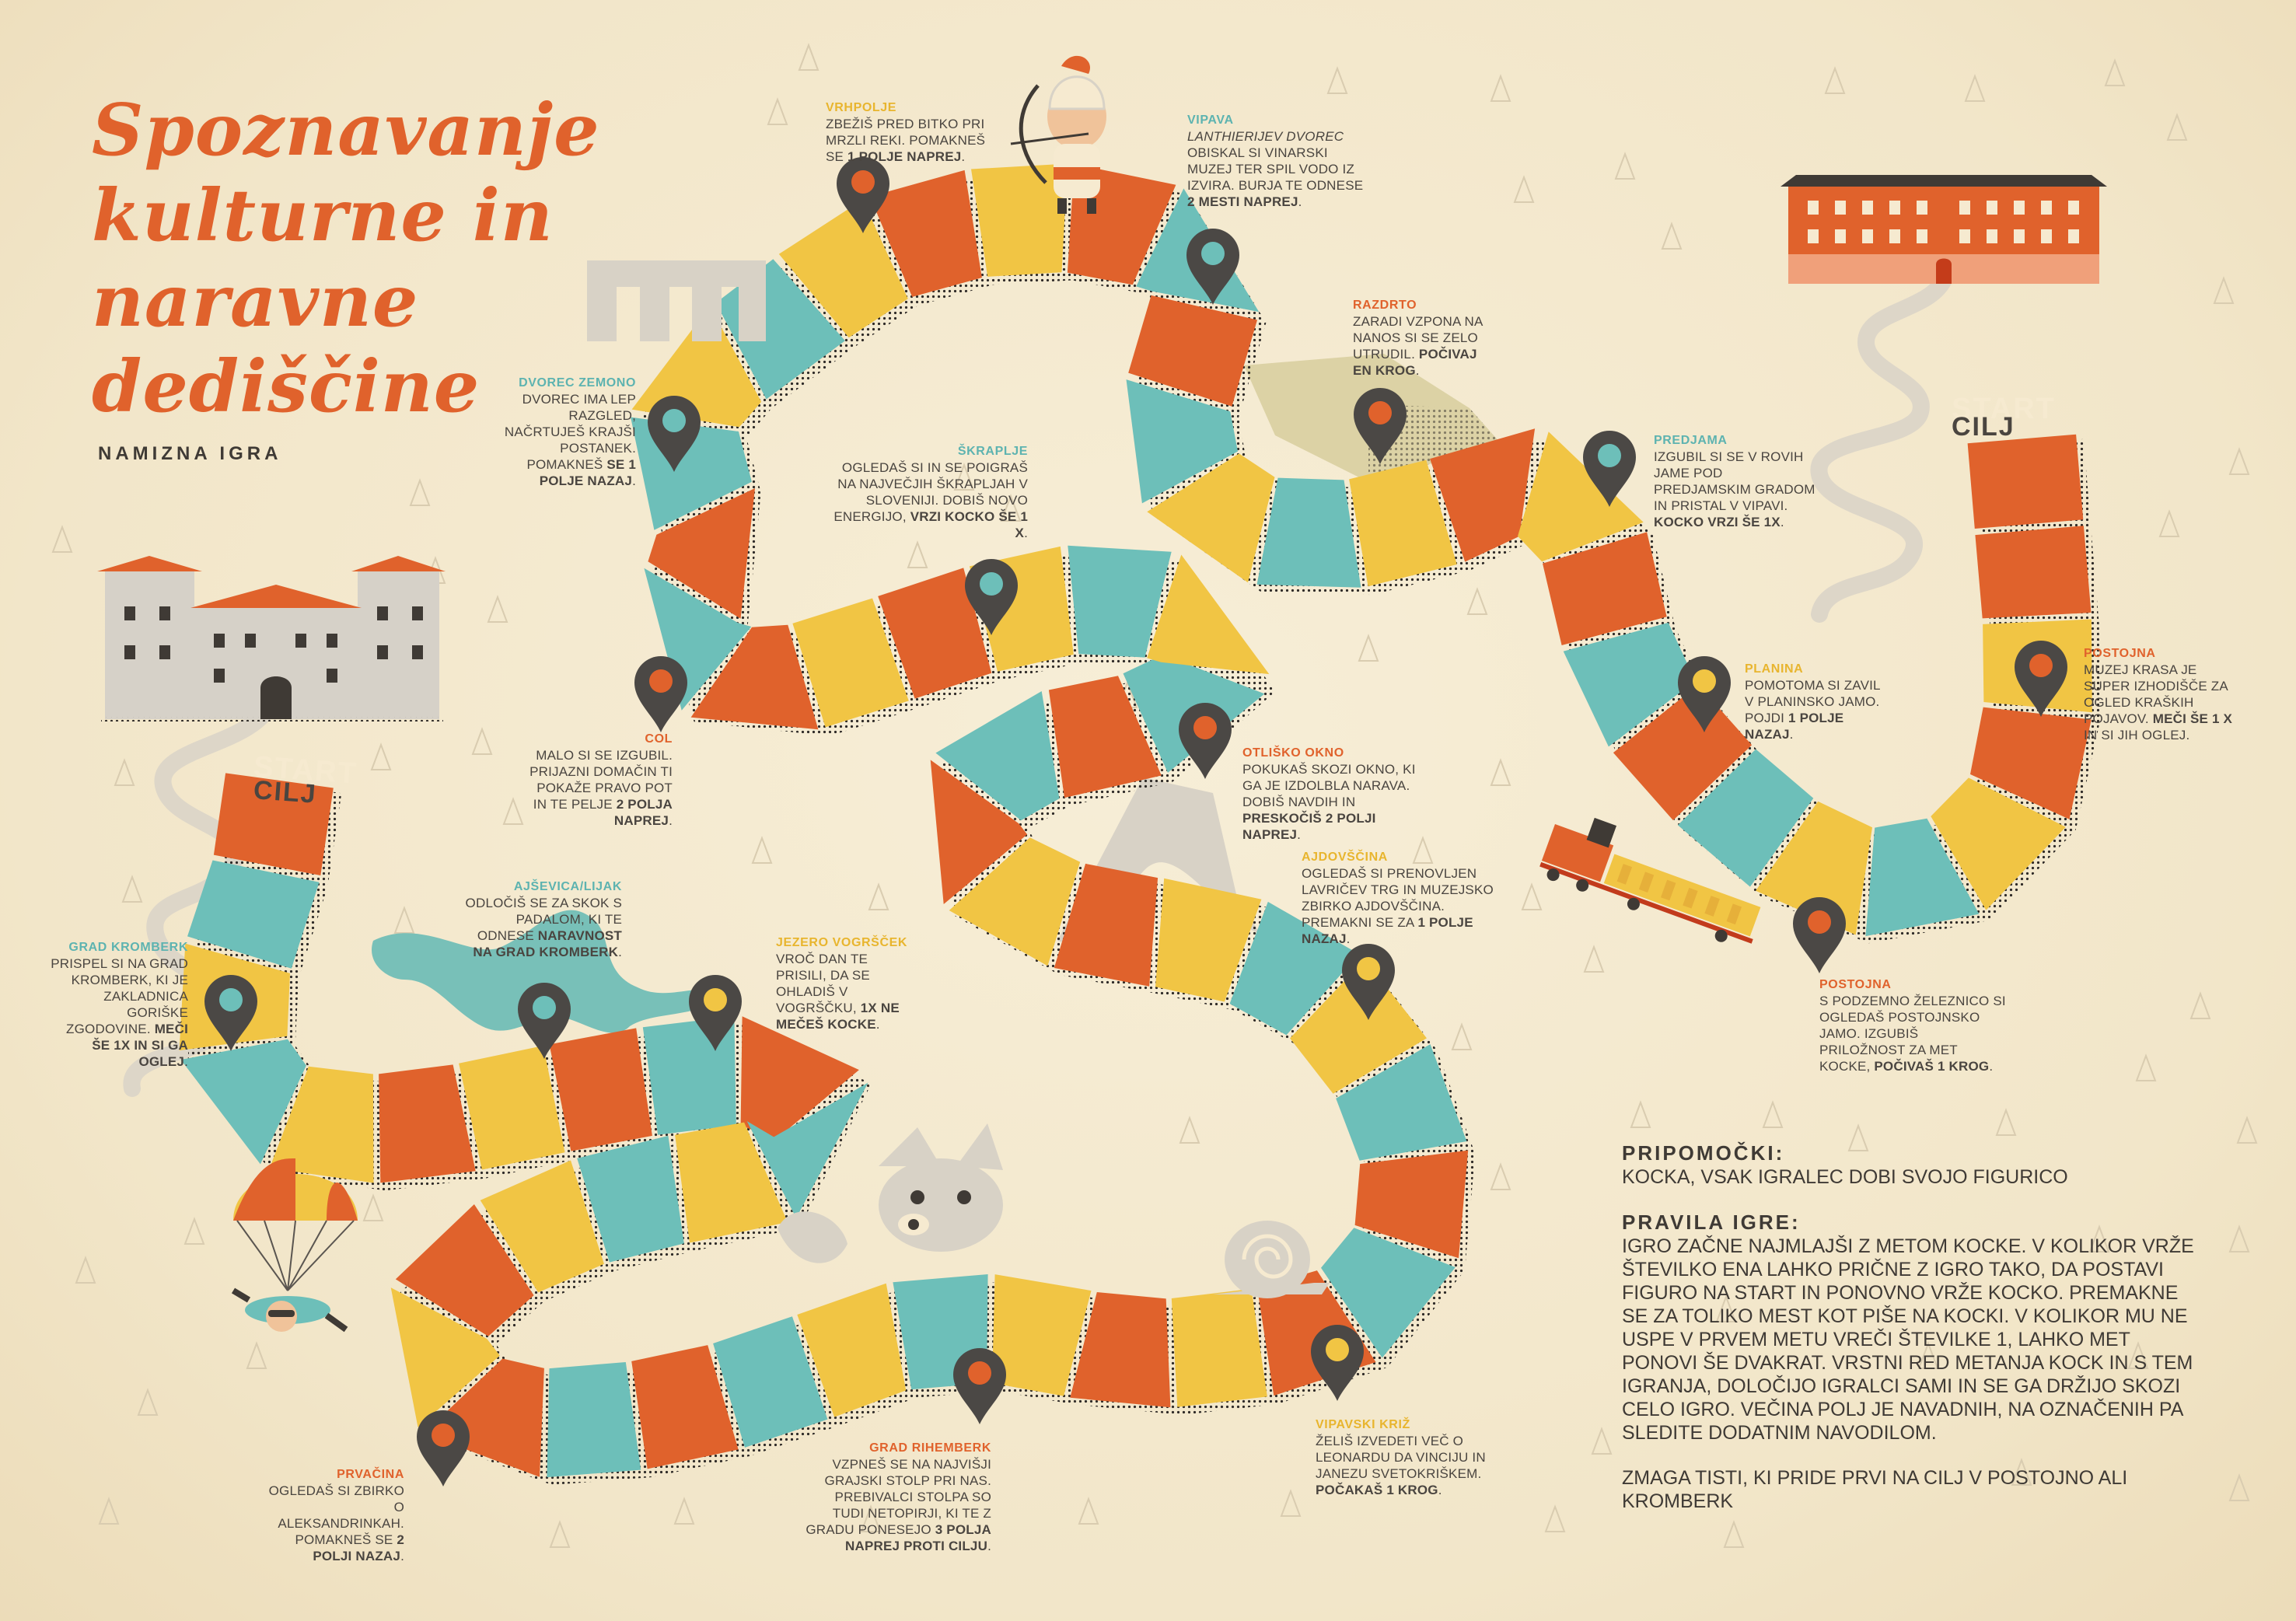 The image size is (2296, 1621). I want to click on title-line: kulturne in, so click(323, 215).